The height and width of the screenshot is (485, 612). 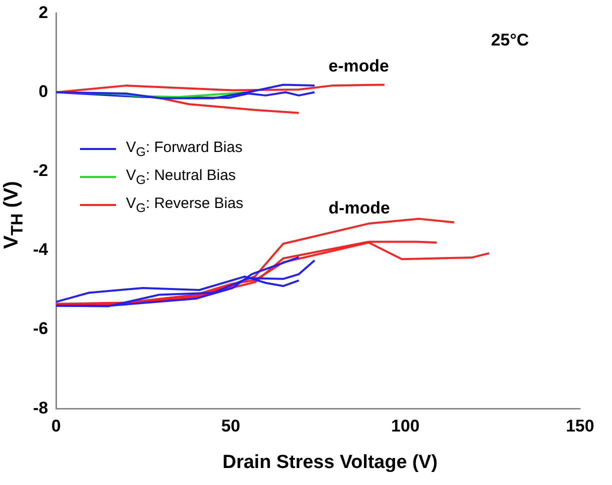 What do you see at coordinates (405, 426) in the screenshot?
I see `x-tick-label: 100` at bounding box center [405, 426].